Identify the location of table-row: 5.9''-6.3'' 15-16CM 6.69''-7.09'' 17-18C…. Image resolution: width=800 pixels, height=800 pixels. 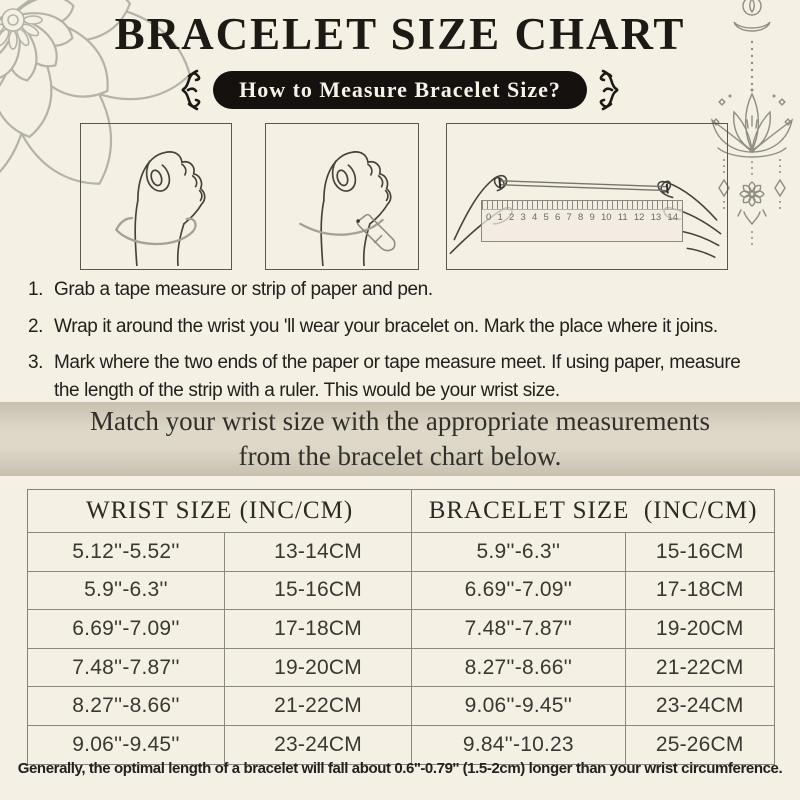
(401, 590).